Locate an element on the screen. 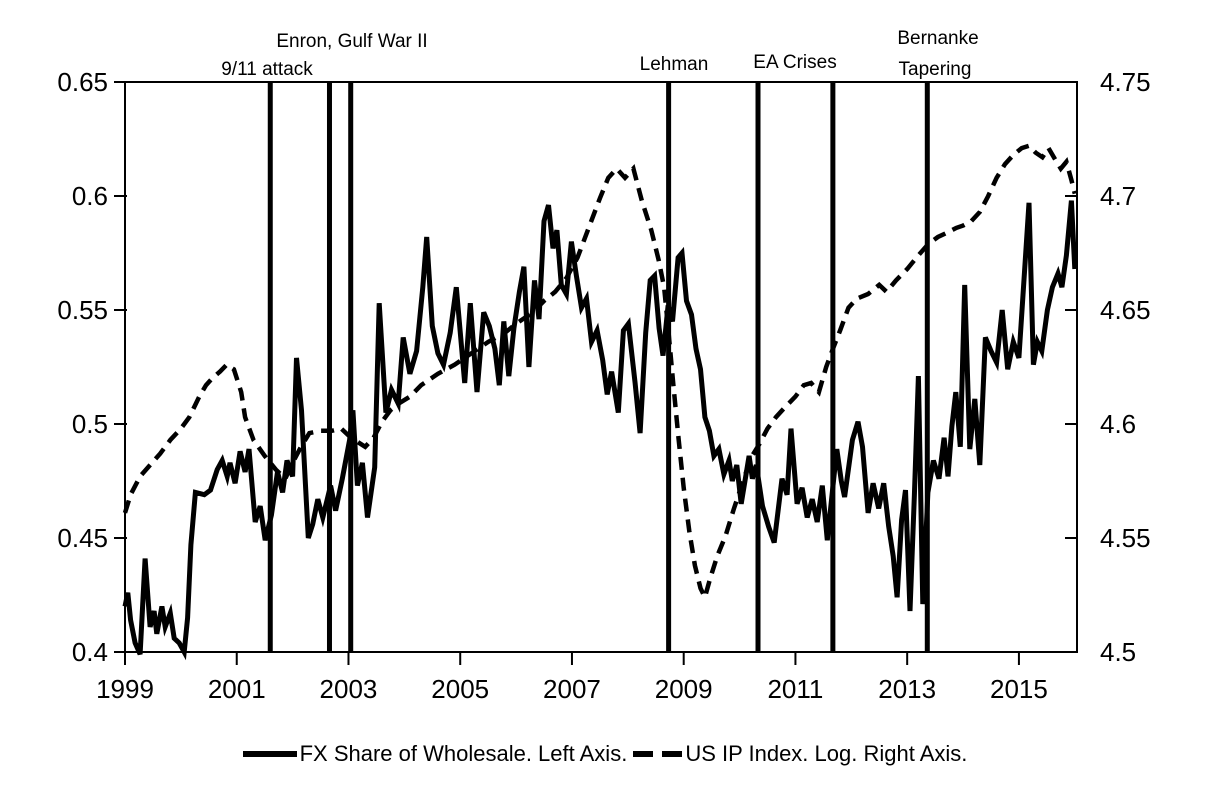 This screenshot has width=1210, height=797. x-axis-tick-label: 2001 is located at coordinates (237, 689).